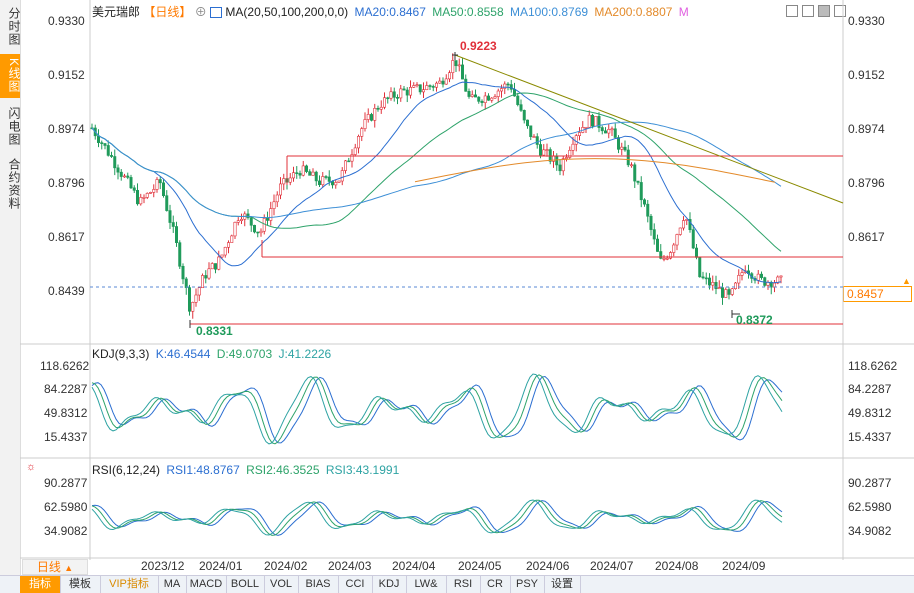 This screenshot has width=914, height=593. I want to click on tab-cci: CCI, so click(355, 584).